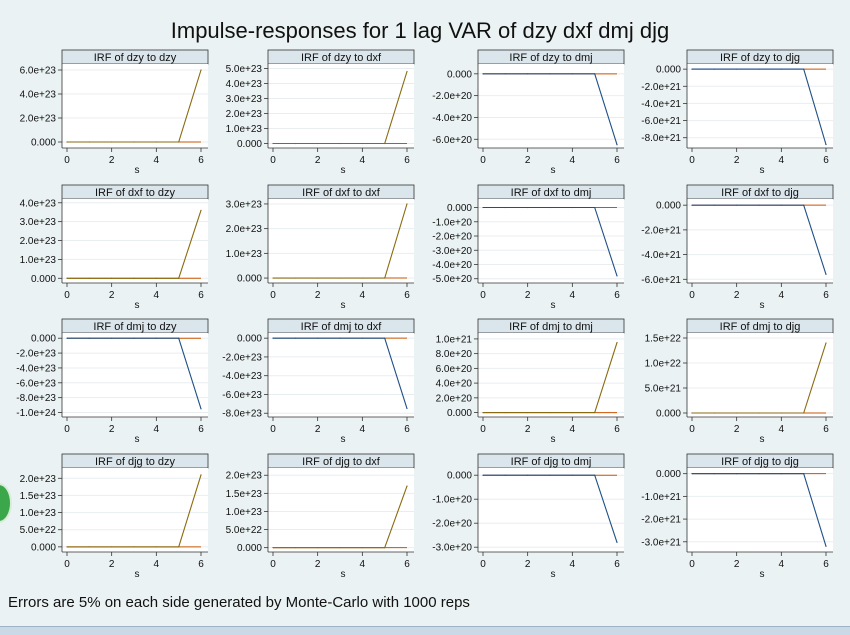 The height and width of the screenshot is (635, 850). I want to click on y-tick-label: 1.0e+21, so click(454, 339).